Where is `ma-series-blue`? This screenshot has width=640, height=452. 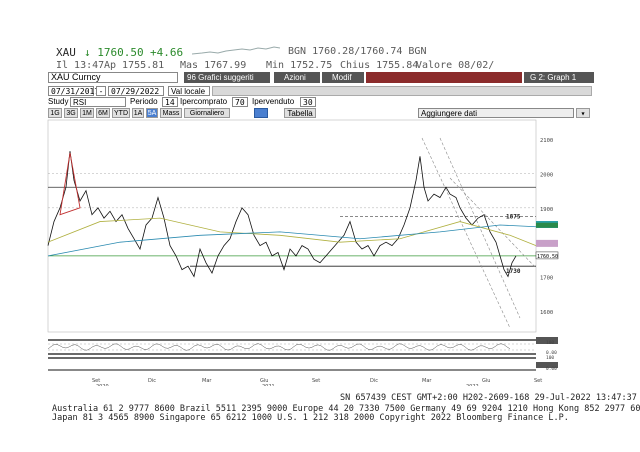
ma-series-blue is located at coordinates (292, 240).